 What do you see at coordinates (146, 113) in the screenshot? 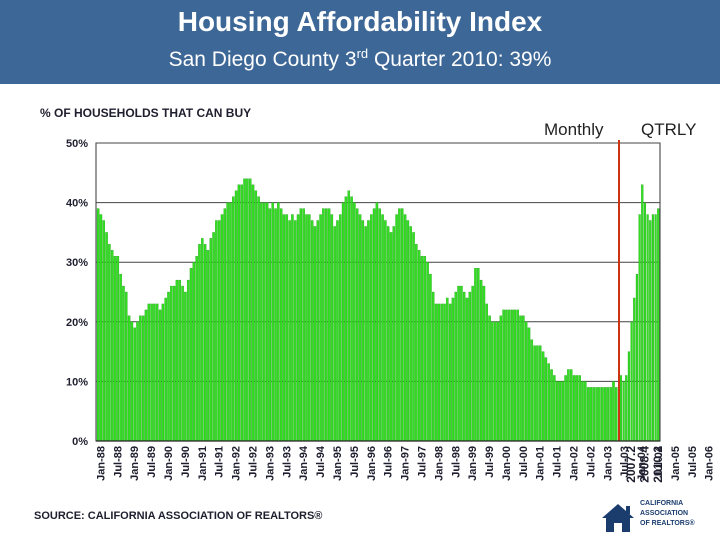
I see `y-axis-label: % OF HOUSEHOLDS THAT CAN BUY` at bounding box center [146, 113].